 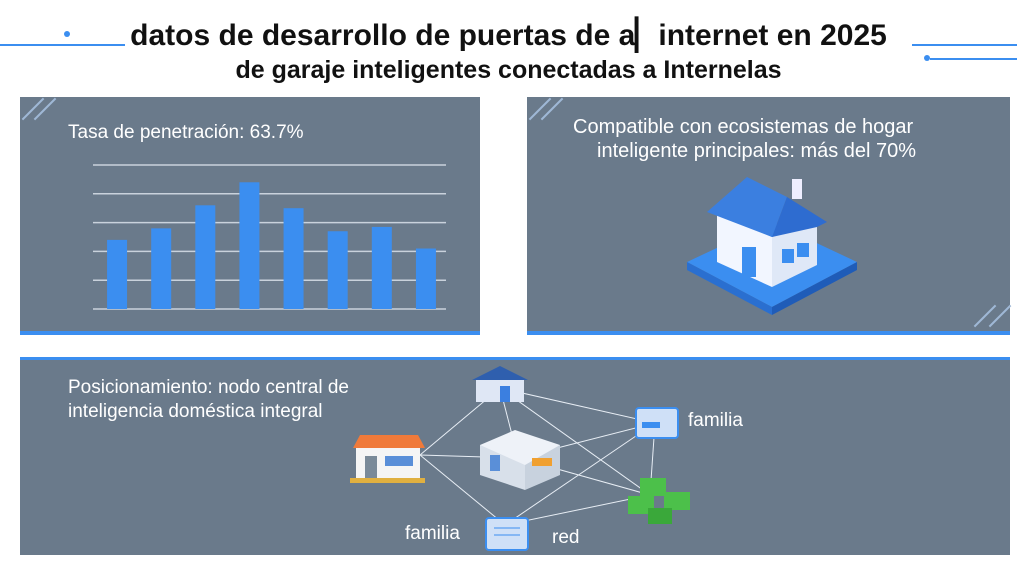 What do you see at coordinates (715, 420) in the screenshot?
I see `label-familia-right: familia` at bounding box center [715, 420].